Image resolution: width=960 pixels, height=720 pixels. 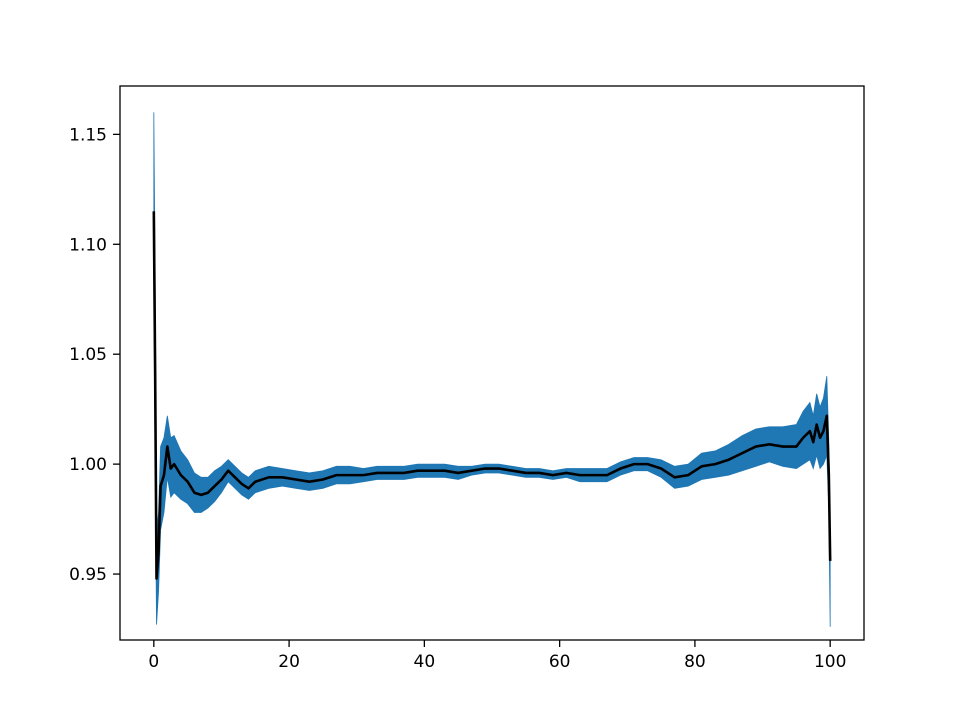 What do you see at coordinates (830, 662) in the screenshot?
I see `x-tick-label: 100` at bounding box center [830, 662].